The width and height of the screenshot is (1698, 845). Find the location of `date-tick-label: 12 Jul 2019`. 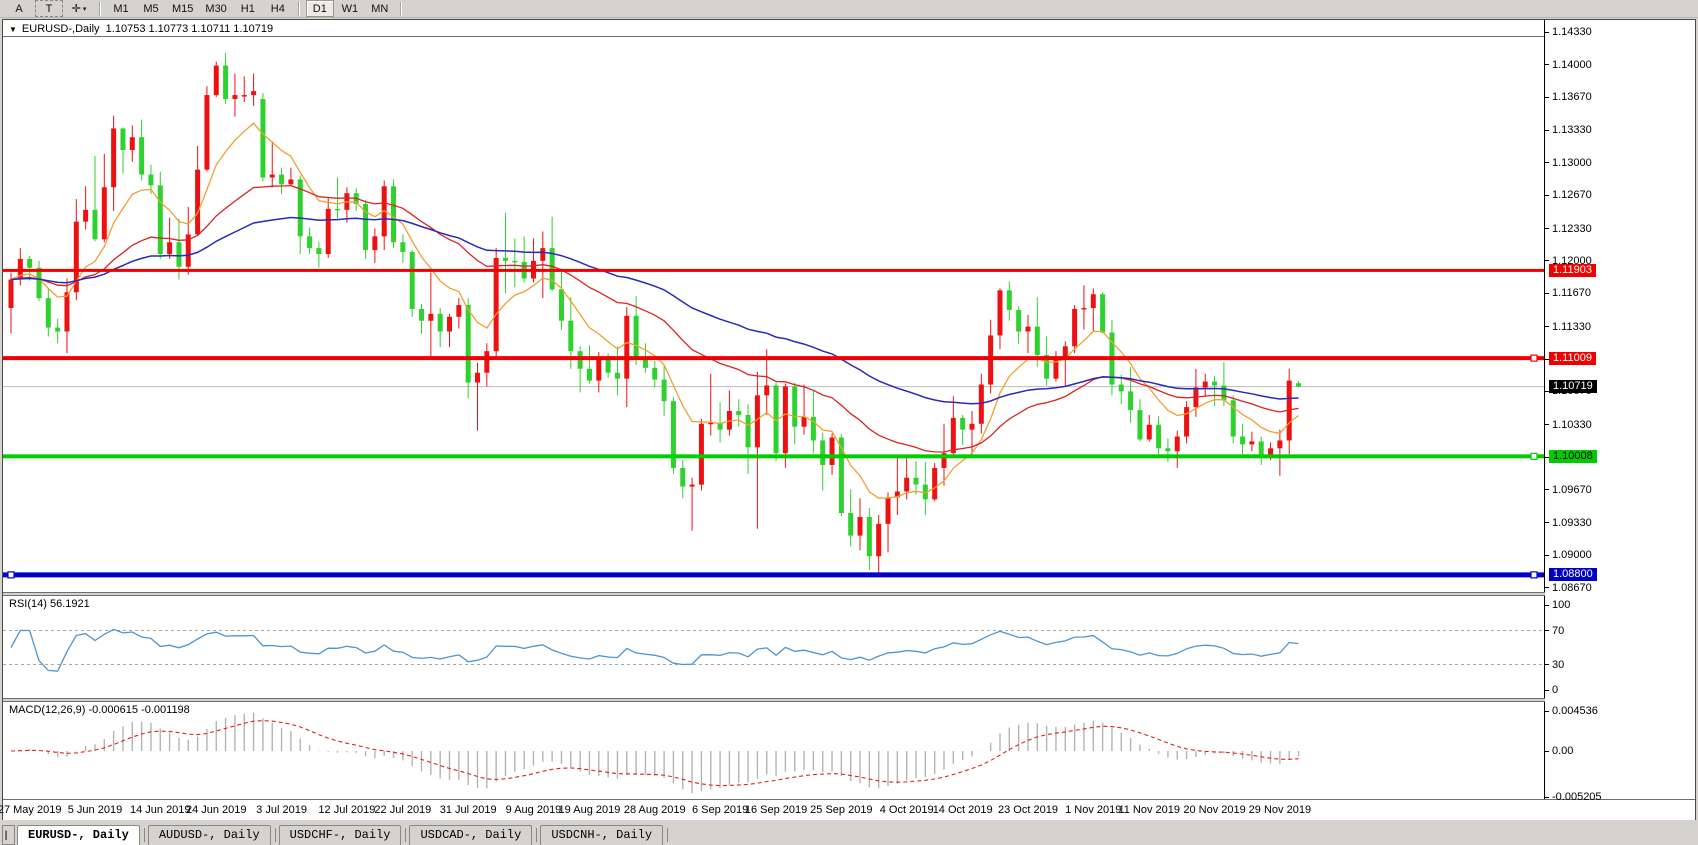

date-tick-label: 12 Jul 2019 is located at coordinates (347, 810).